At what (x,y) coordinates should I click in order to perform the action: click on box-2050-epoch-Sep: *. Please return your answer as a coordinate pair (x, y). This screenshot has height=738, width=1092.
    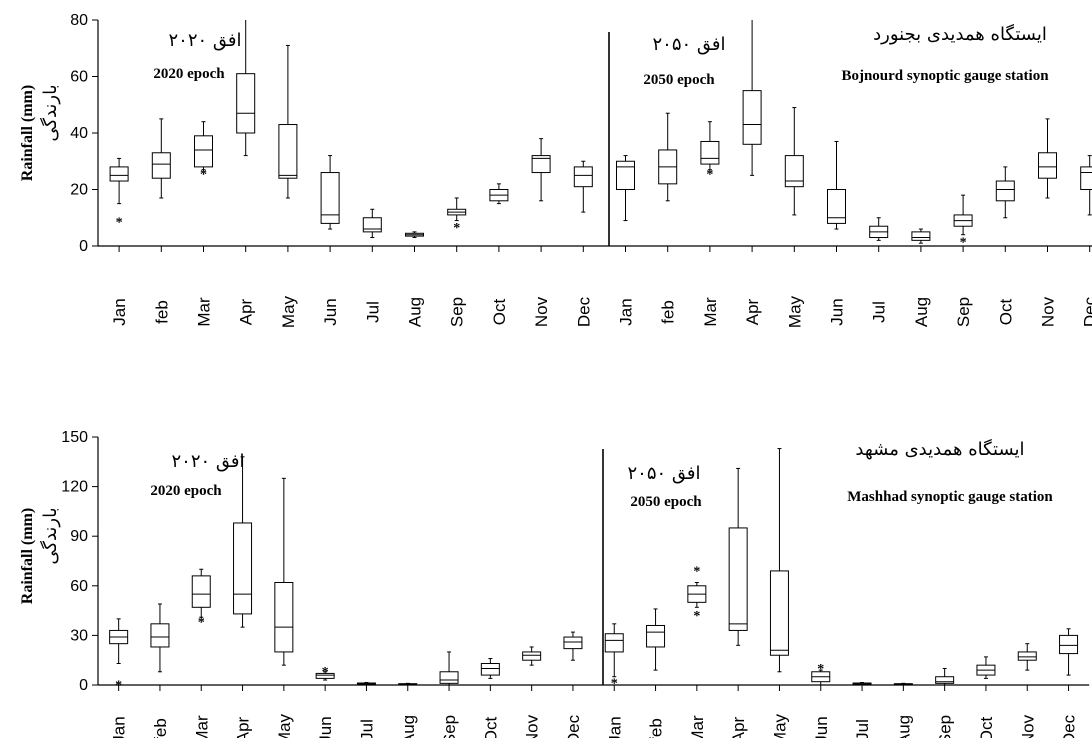
    Looking at the image, I should click on (963, 222).